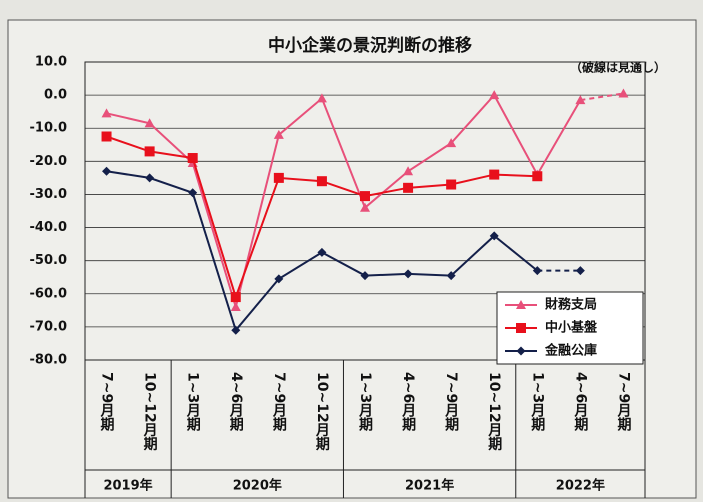 This screenshot has height=502, width=703. I want to click on y-tick-label: -60.0, so click(48, 293).